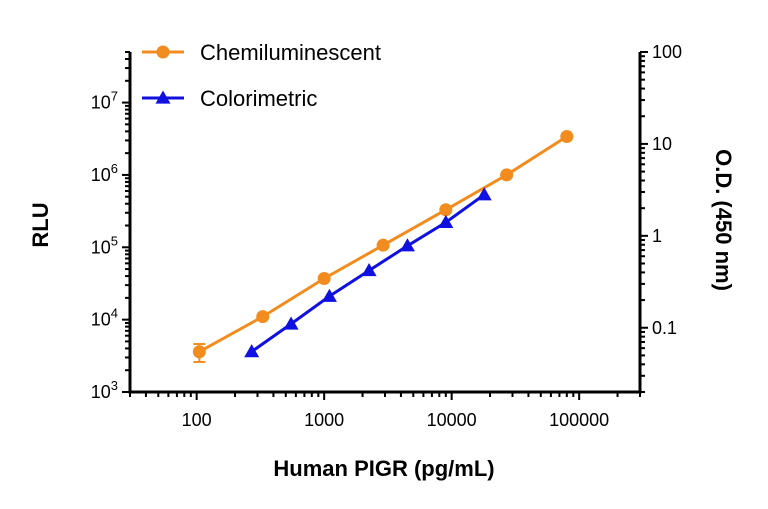 Image resolution: width=768 pixels, height=509 pixels. What do you see at coordinates (104, 245) in the screenshot?
I see `y-tick-label: 10⁵` at bounding box center [104, 245].